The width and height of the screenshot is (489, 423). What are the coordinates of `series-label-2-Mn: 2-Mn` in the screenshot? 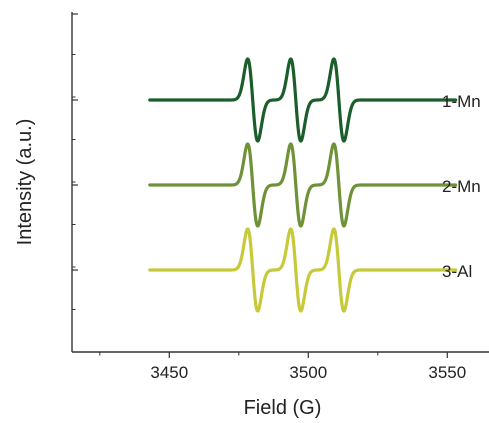 It's located at (461, 186).